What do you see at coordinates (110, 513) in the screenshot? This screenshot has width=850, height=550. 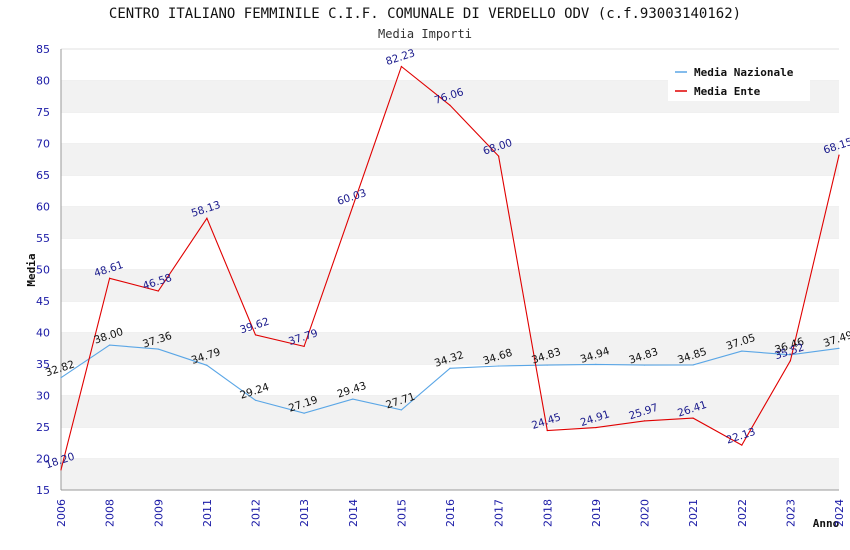 I see `x-tick-label: 2008` at bounding box center [110, 513].